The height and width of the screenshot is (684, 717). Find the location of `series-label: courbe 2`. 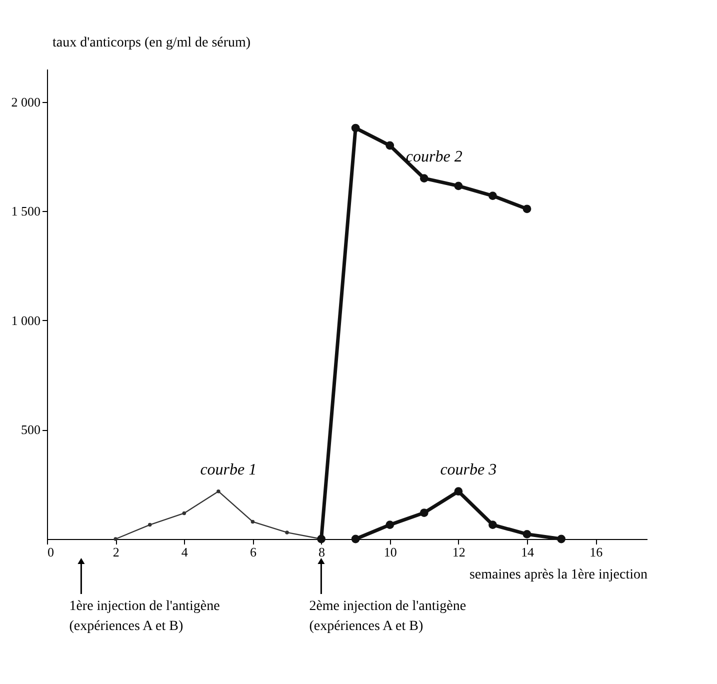

series-label: courbe 2 is located at coordinates (434, 157).